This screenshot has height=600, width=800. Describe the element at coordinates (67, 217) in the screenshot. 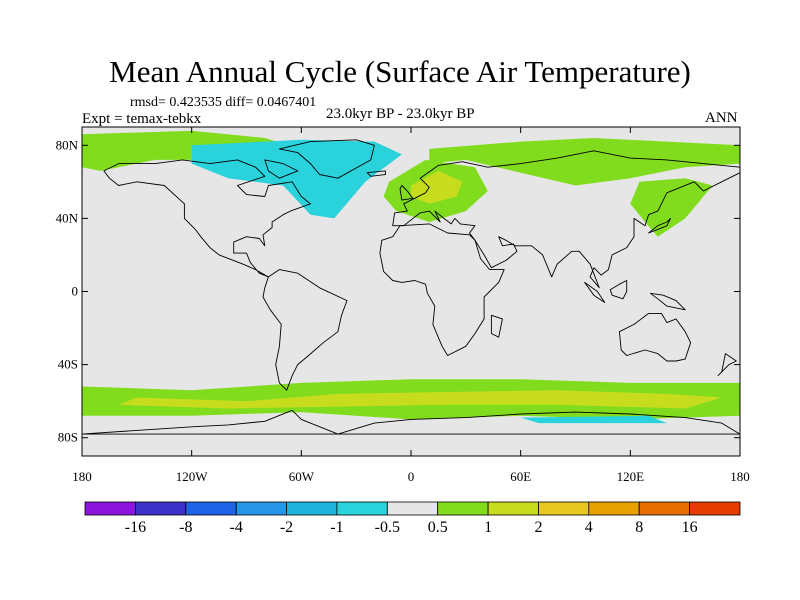

I see `lat-tick-label: 40N` at that location.